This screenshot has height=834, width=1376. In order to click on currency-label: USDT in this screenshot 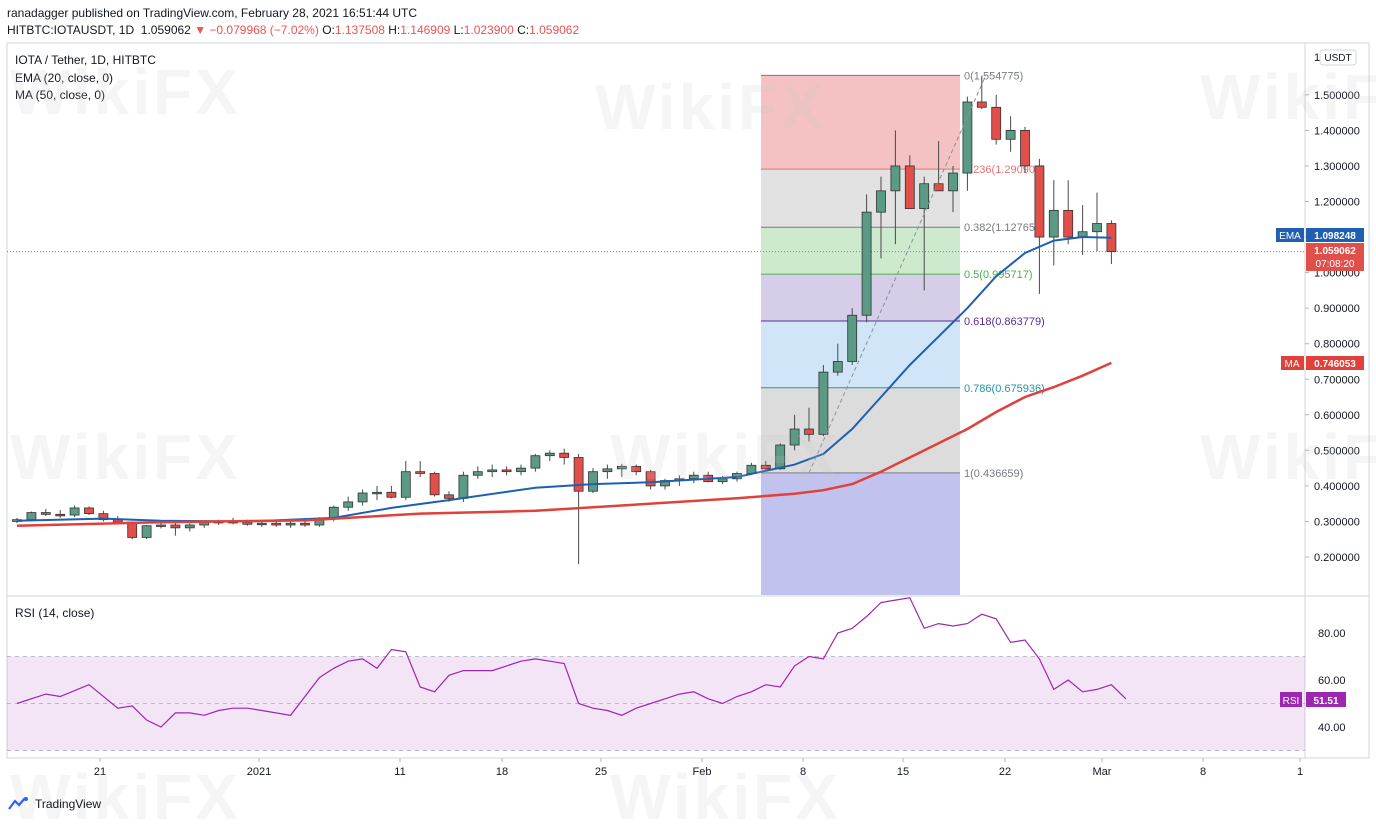, I will do `click(1337, 58)`.